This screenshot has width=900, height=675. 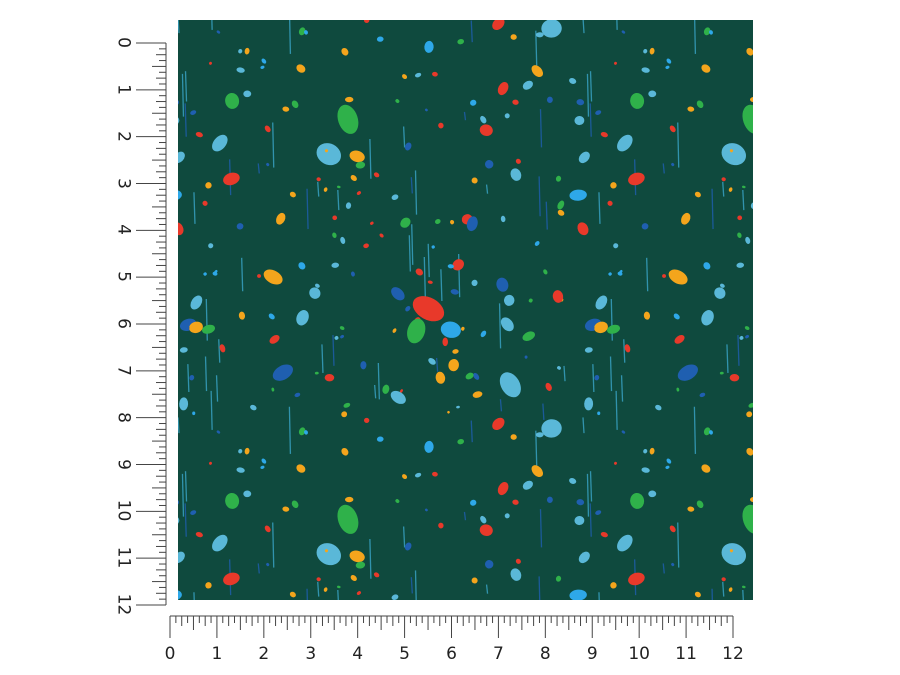 What do you see at coordinates (123, 277) in the screenshot?
I see `vertical-ruler-label: 5` at bounding box center [123, 277].